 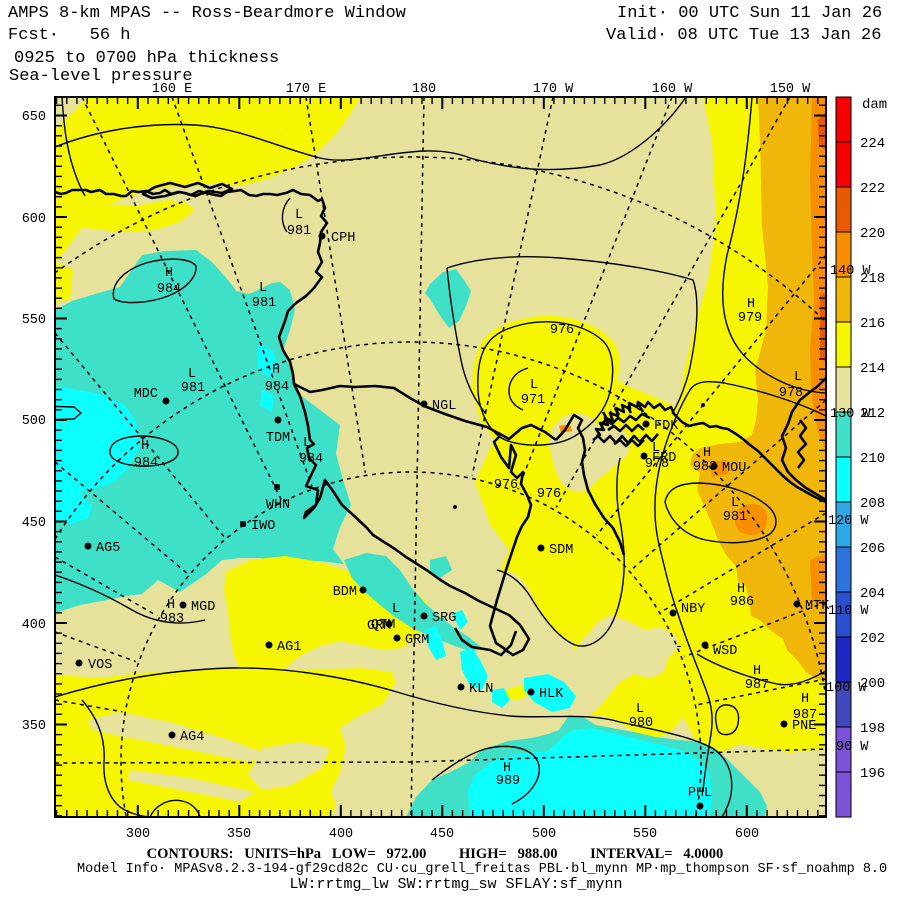 What do you see at coordinates (872, 324) in the screenshot?
I see `svg-text: 216` at bounding box center [872, 324].